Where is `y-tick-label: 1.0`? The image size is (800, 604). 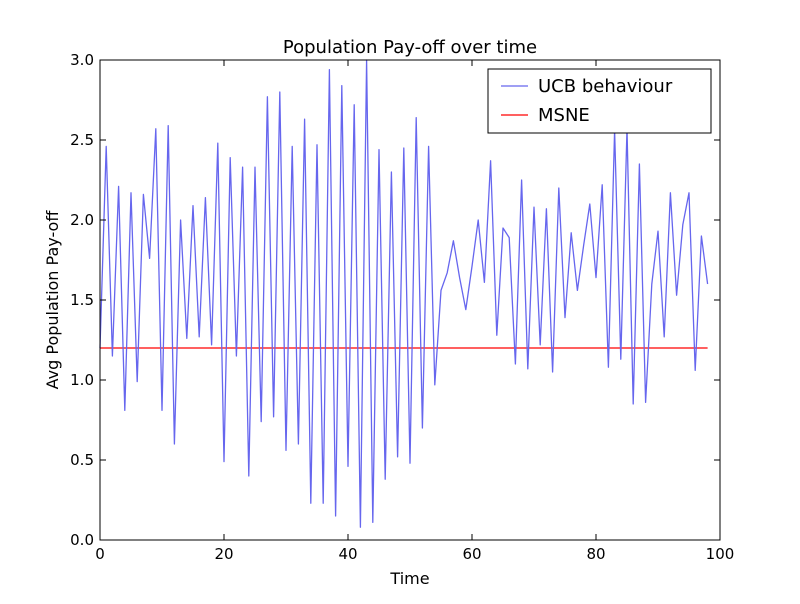 y-tick-label: 1.0 is located at coordinates (82, 380).